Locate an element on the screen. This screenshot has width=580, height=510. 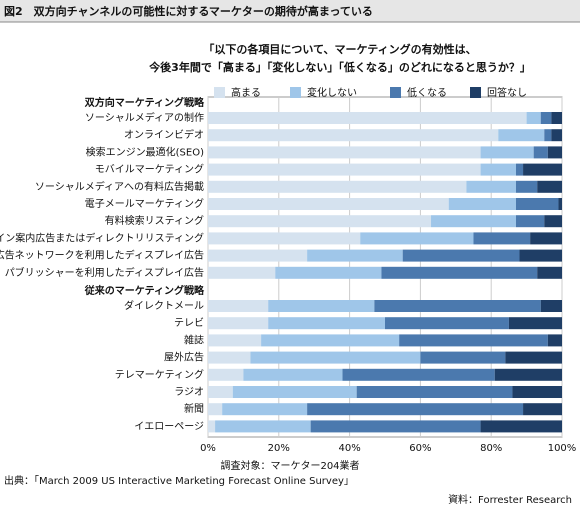
y-tick-label: ソーシャルメディアの制作 is located at coordinates (144, 117).